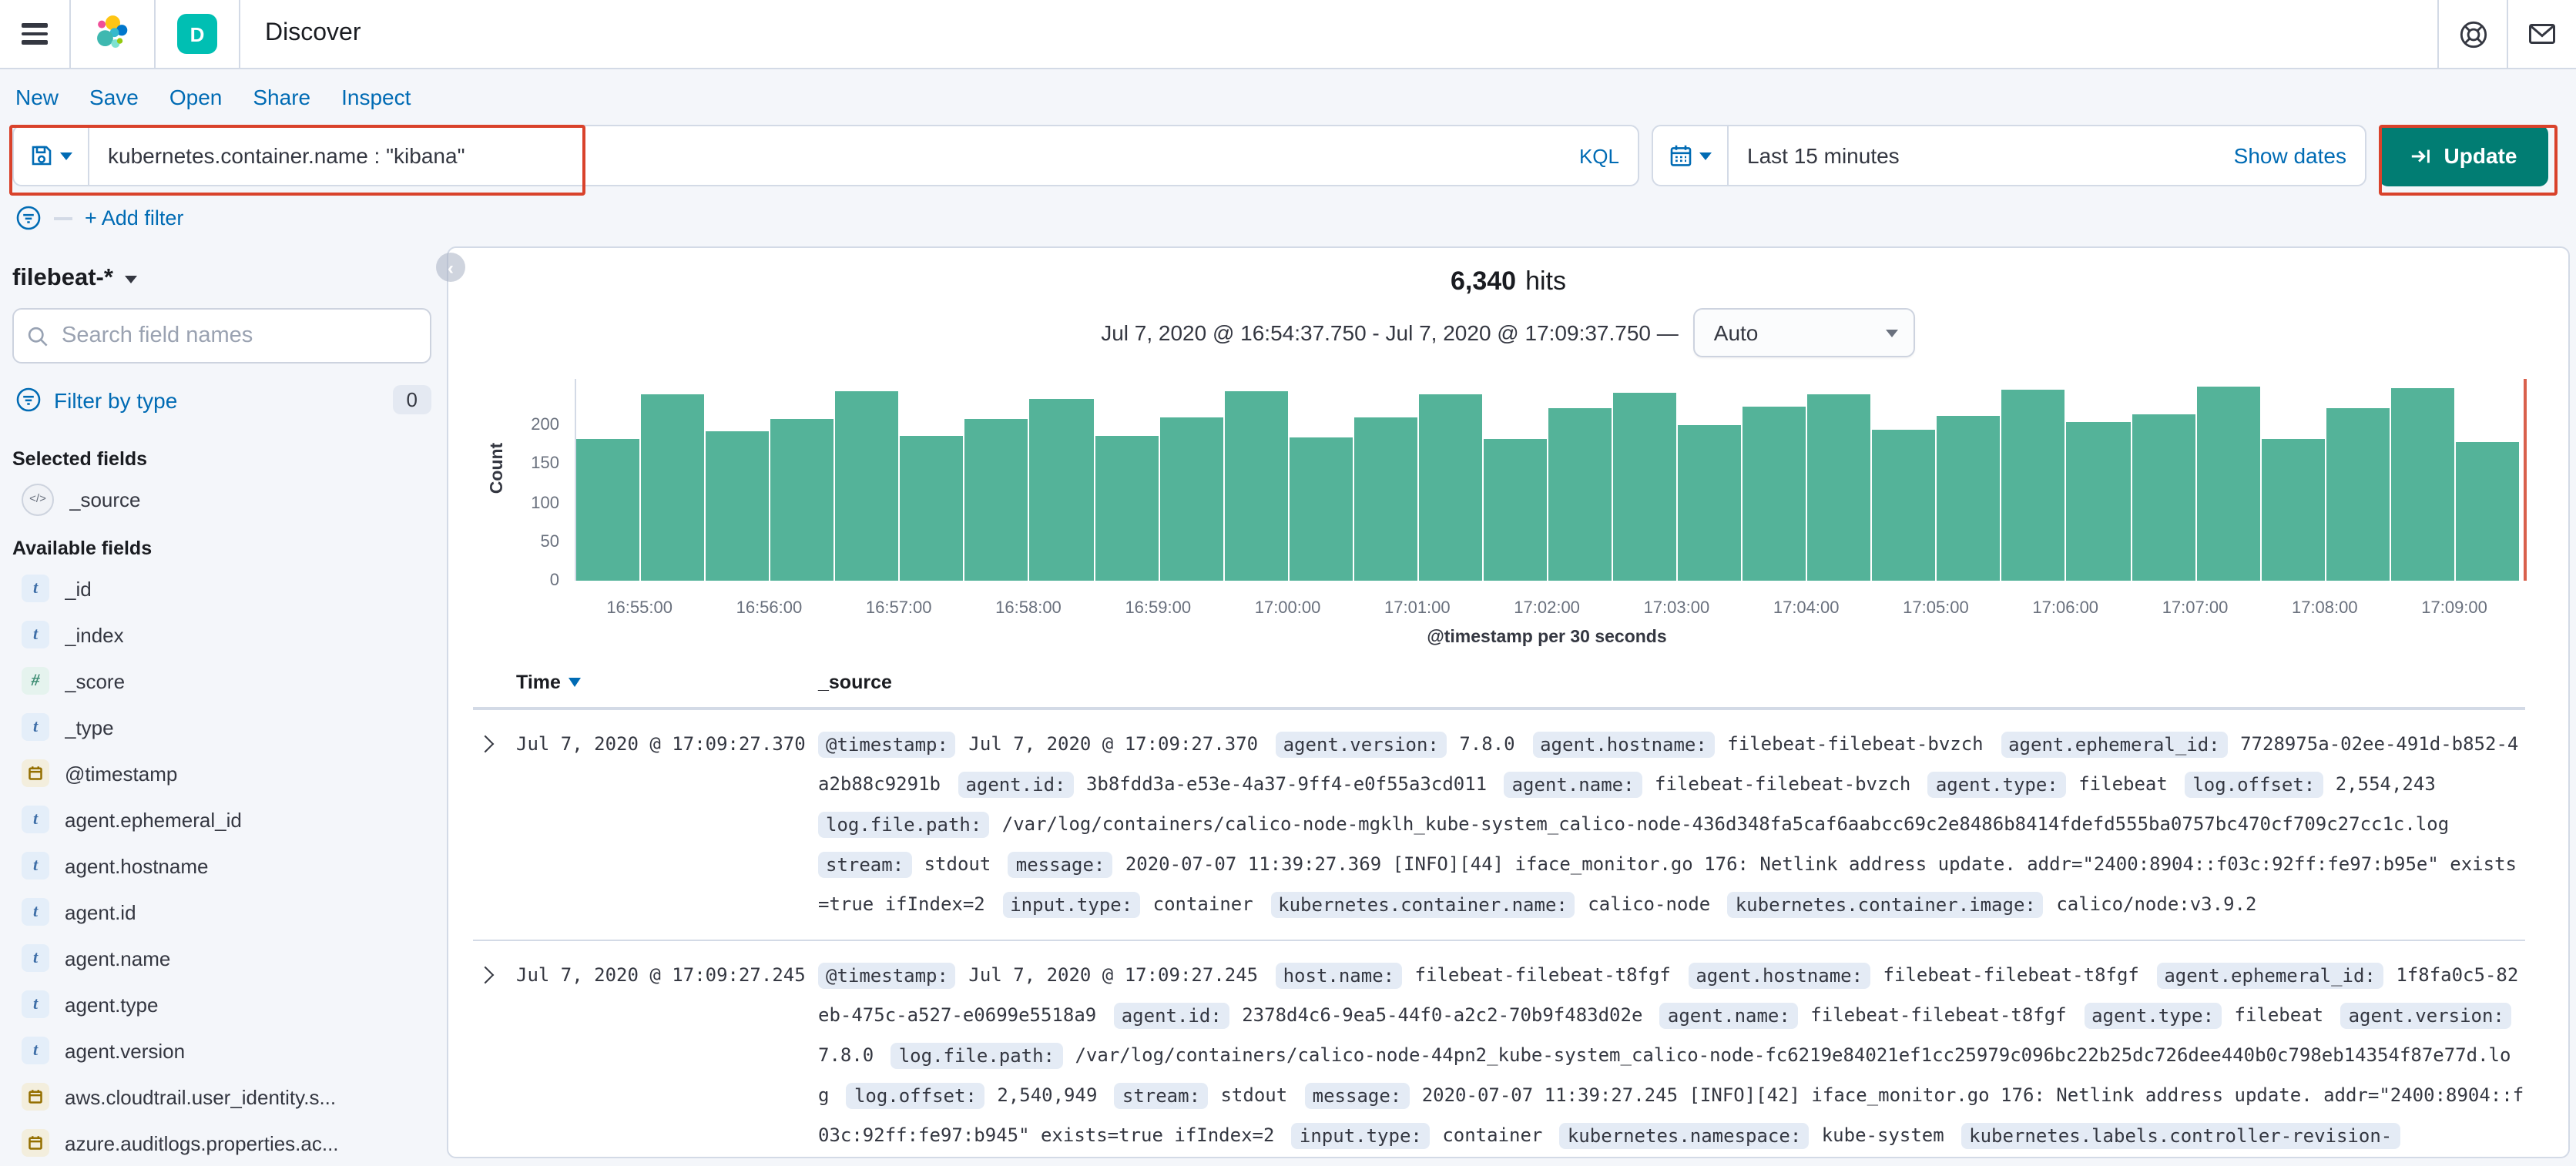 This screenshot has width=2576, height=1166. Describe the element at coordinates (196, 97) in the screenshot. I see `nav-link-open: Open` at that location.